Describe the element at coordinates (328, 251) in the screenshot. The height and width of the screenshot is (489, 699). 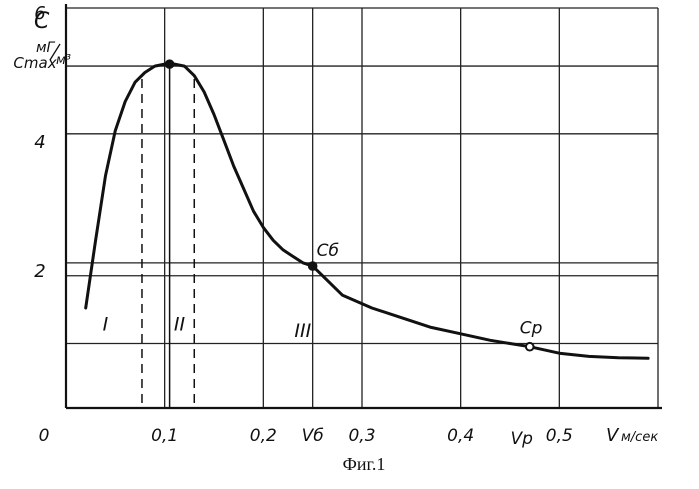
I see `point-label: Cб` at that location.